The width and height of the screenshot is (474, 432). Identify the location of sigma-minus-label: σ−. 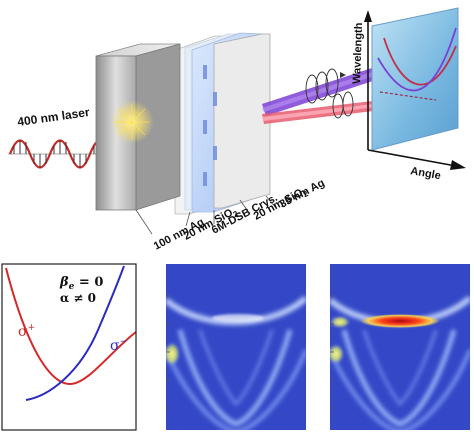
(118, 345).